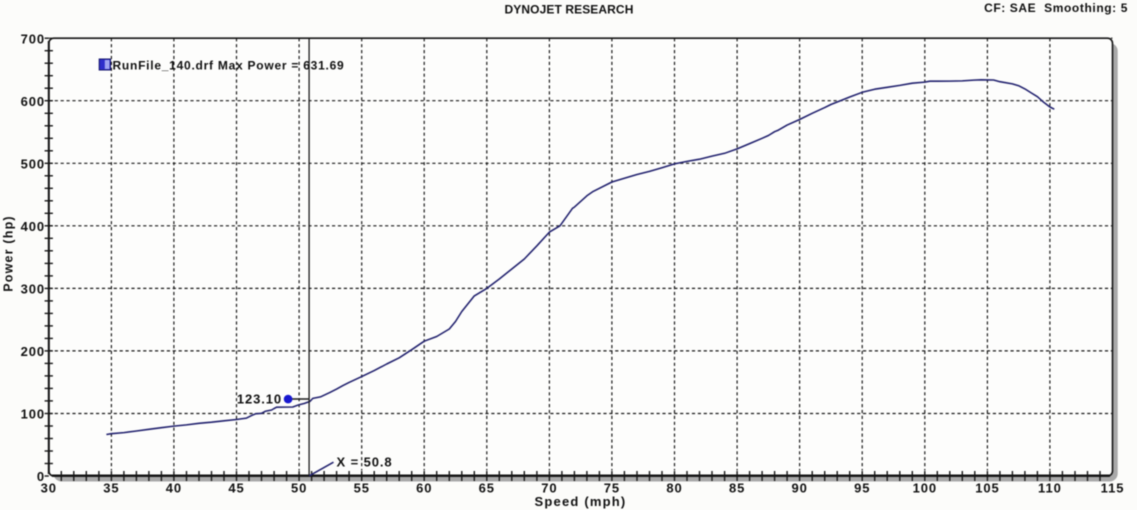 Image resolution: width=1137 pixels, height=510 pixels. Describe the element at coordinates (33, 289) in the screenshot. I see `svg-text: 300` at that location.